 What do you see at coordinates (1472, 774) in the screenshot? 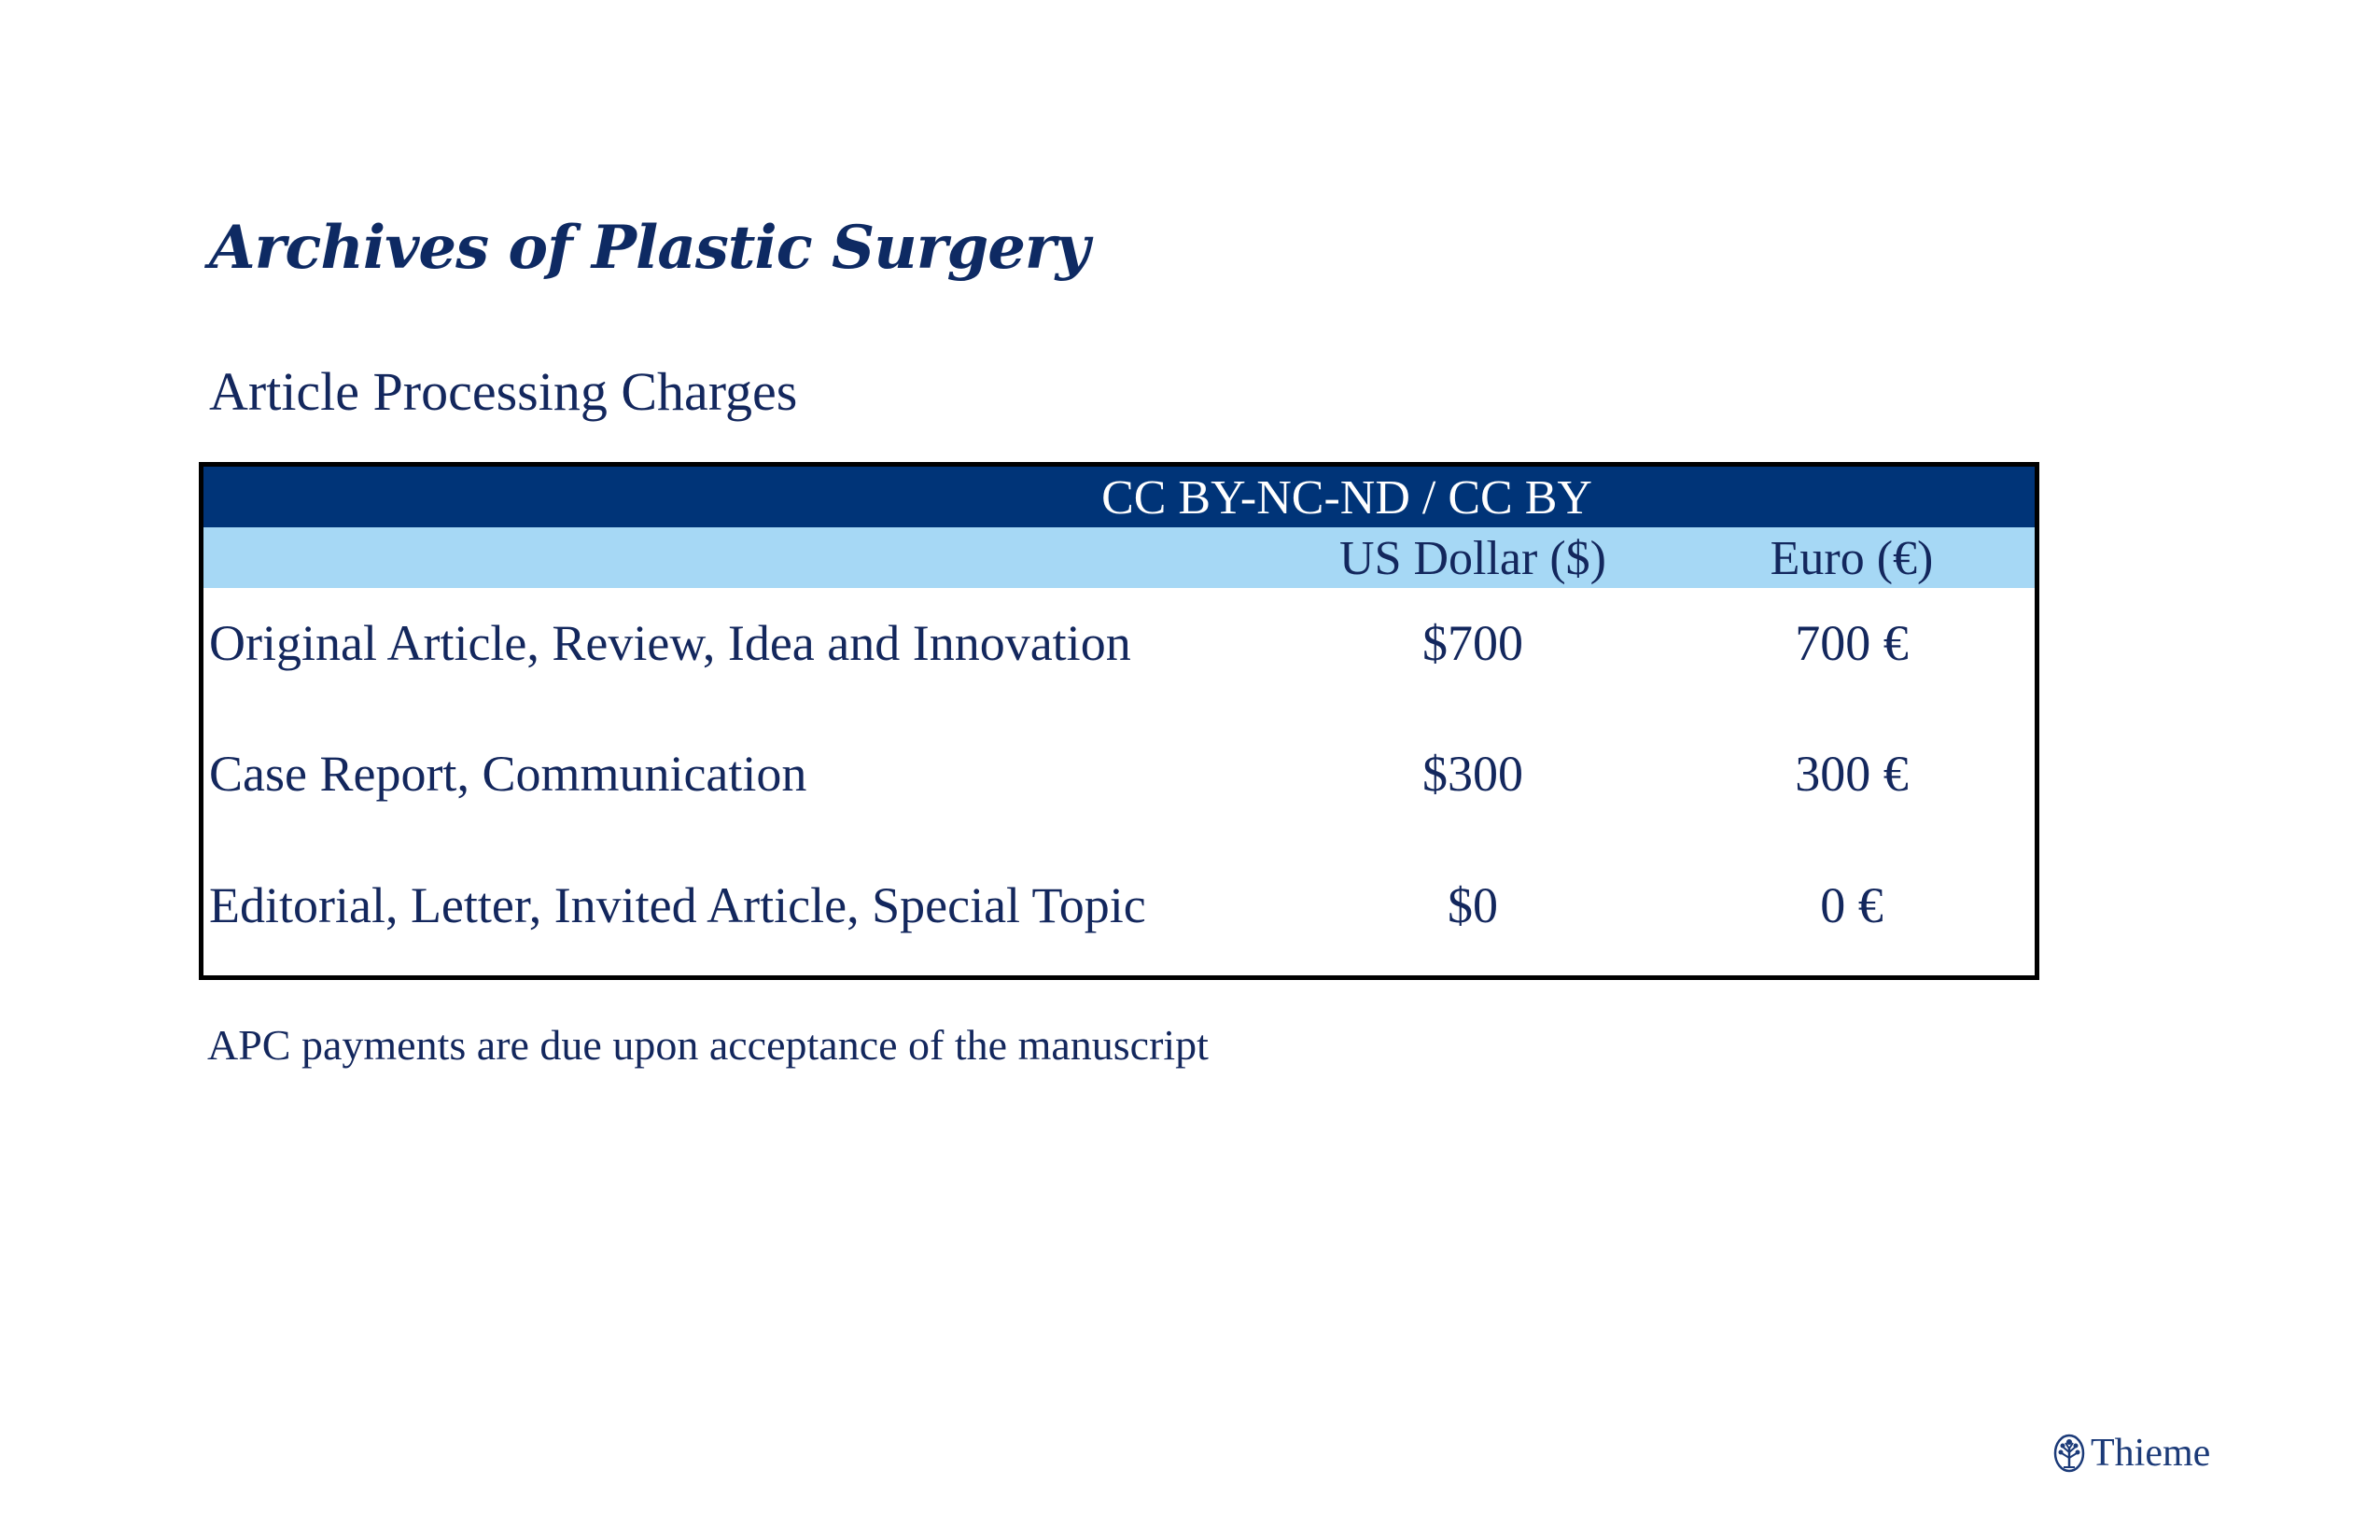
I see `usd-price: $300` at bounding box center [1472, 774].